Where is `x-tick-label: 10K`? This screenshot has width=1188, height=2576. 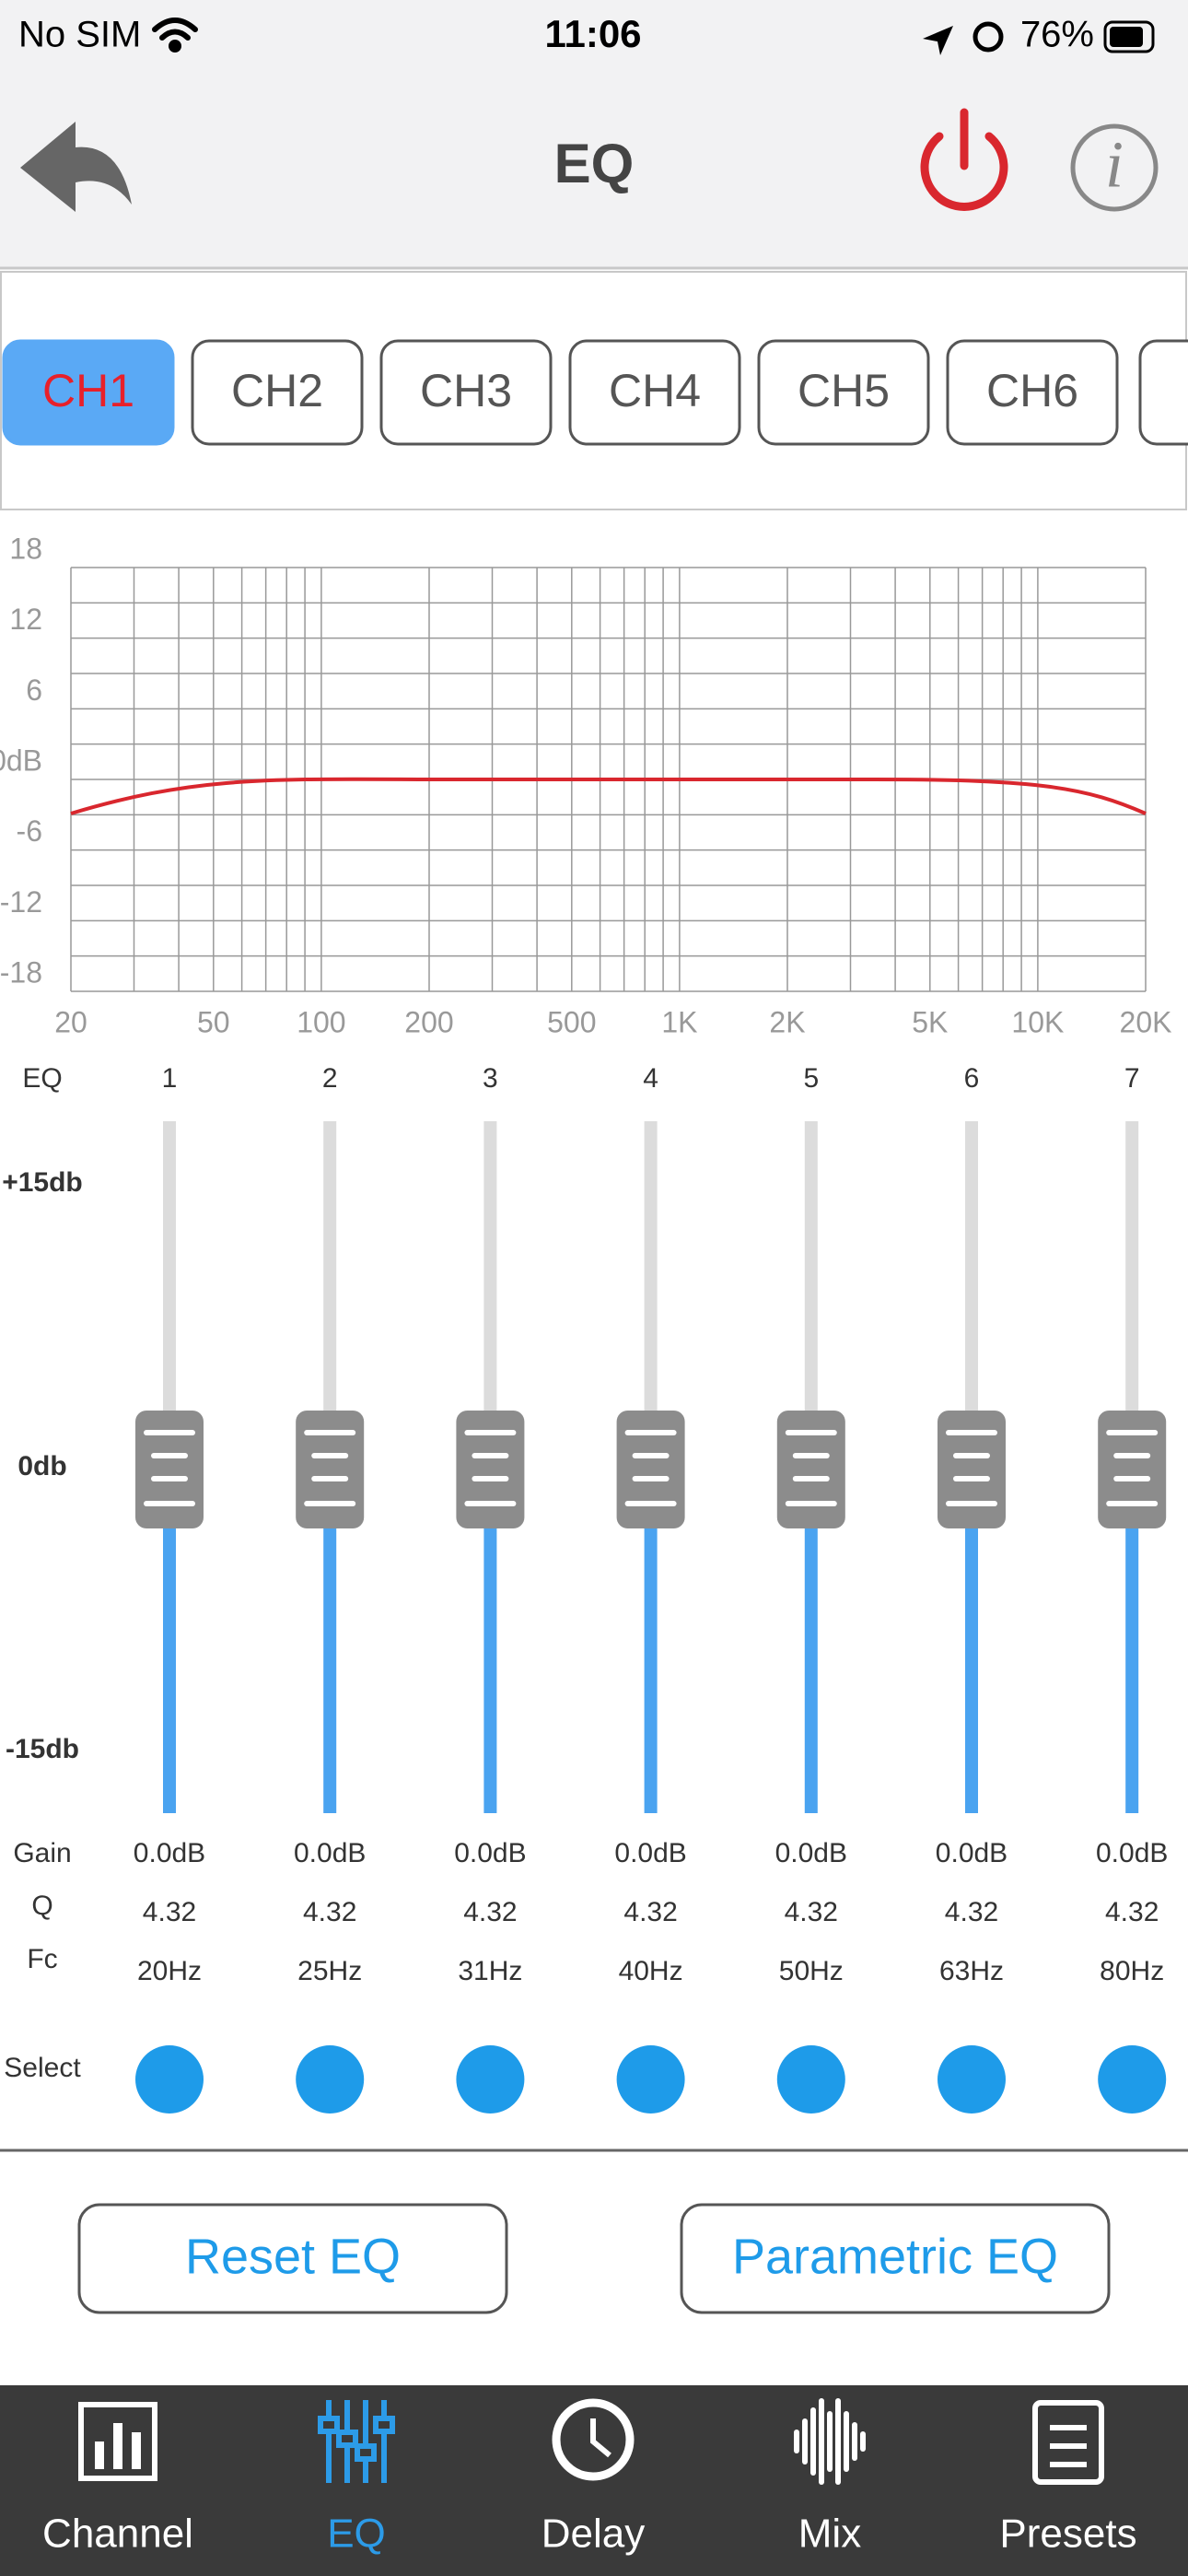 x-tick-label: 10K is located at coordinates (1037, 1022).